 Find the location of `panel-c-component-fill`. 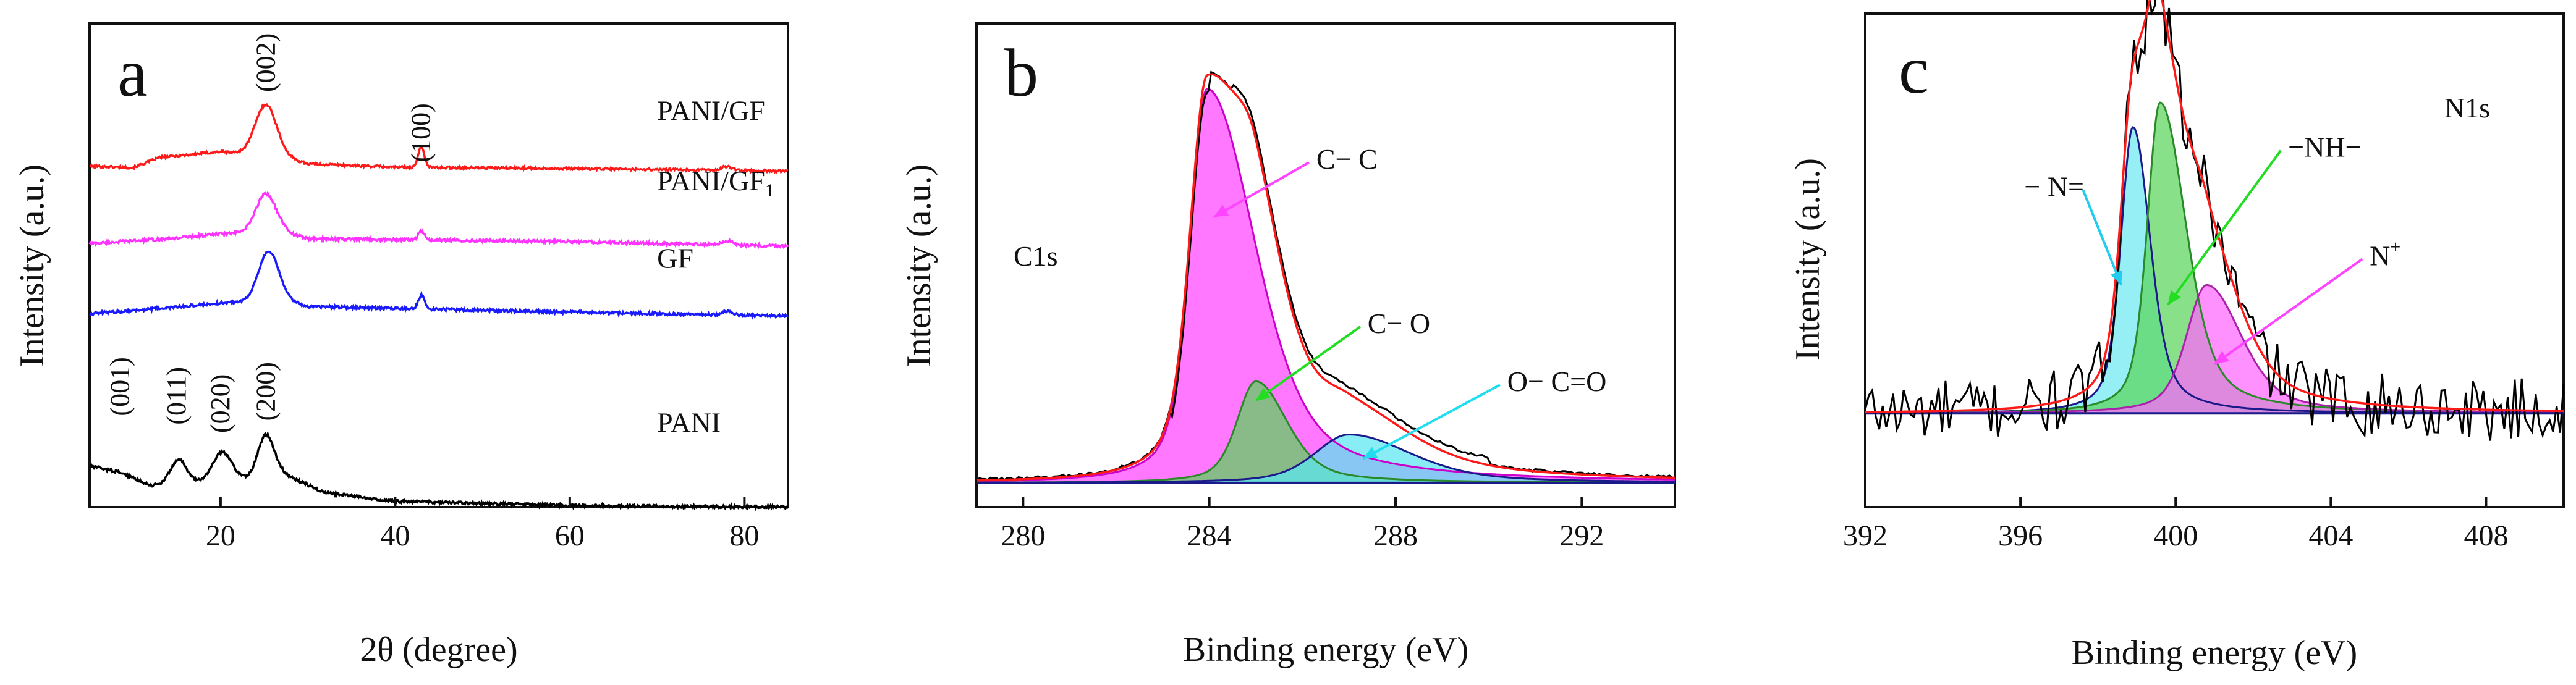

panel-c-component-fill is located at coordinates (2214, 349).